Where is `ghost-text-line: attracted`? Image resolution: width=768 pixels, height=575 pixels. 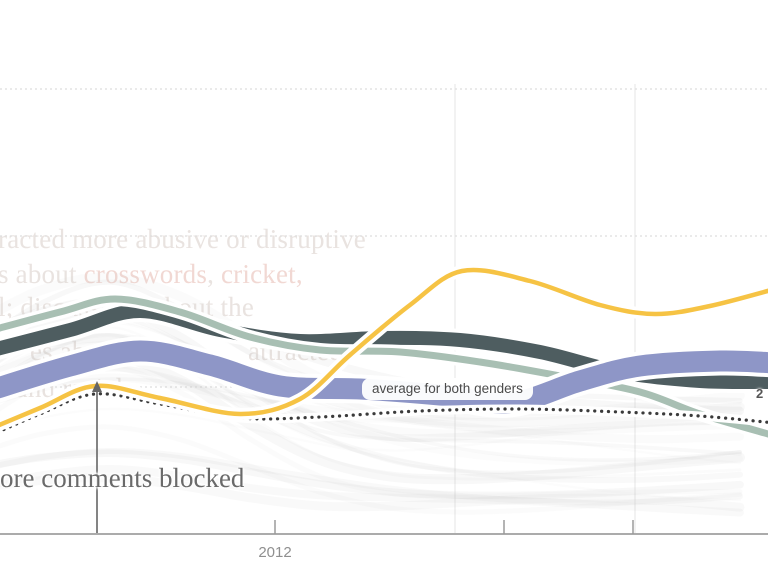 ghost-text-line: attracted is located at coordinates (295, 351).